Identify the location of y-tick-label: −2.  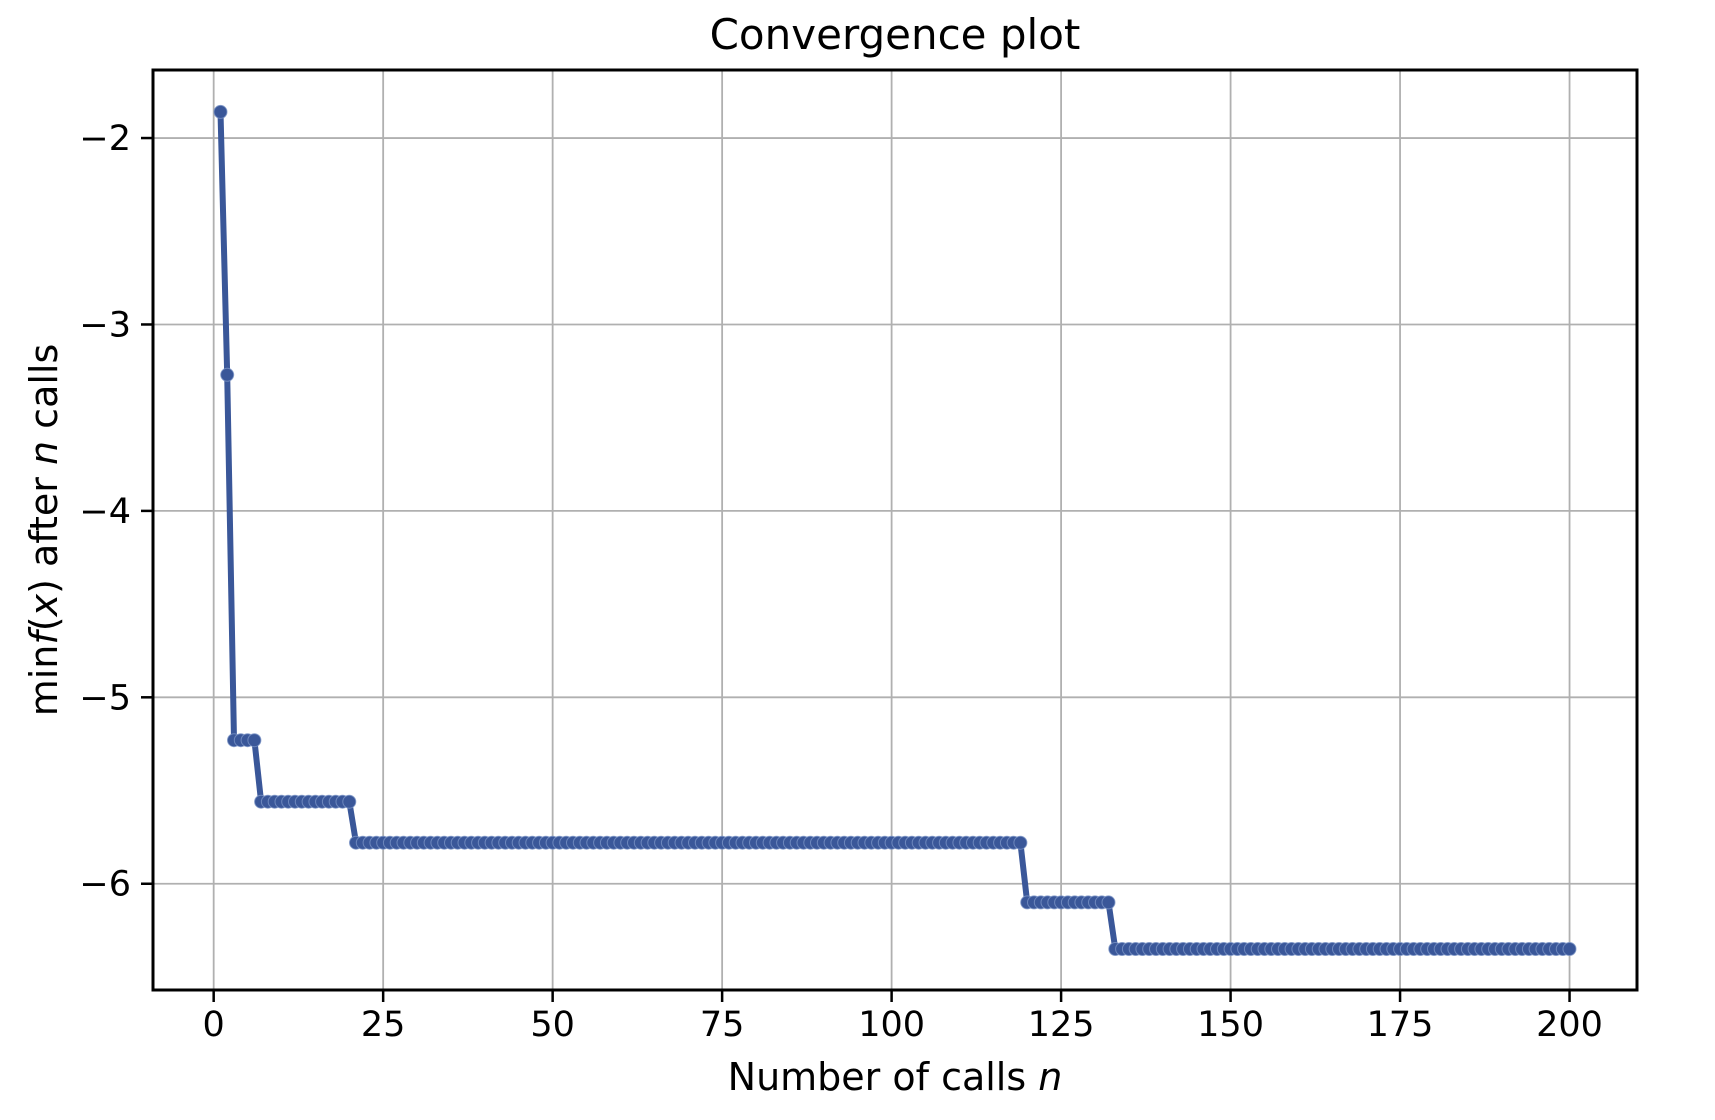
(105, 139).